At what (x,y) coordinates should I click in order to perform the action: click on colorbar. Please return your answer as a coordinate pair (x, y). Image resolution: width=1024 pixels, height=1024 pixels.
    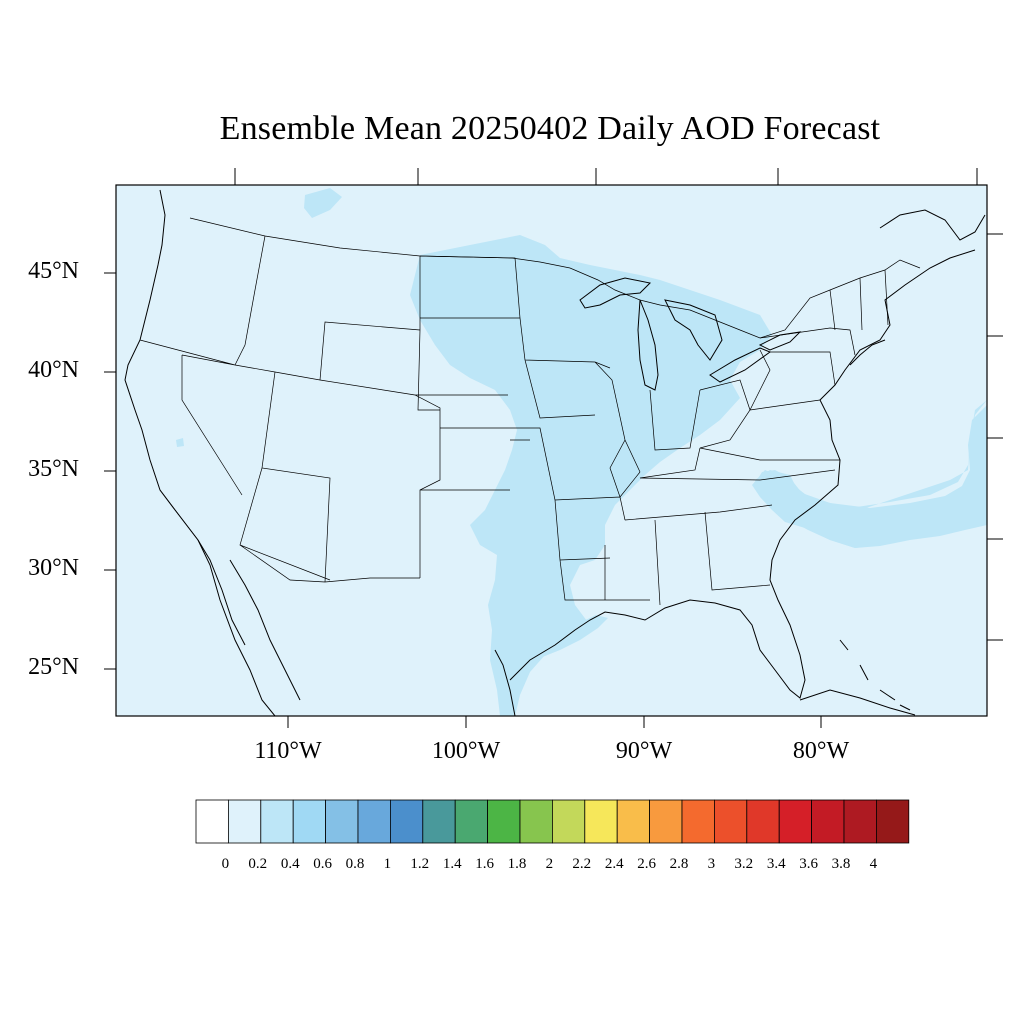
    Looking at the image, I should click on (552, 821).